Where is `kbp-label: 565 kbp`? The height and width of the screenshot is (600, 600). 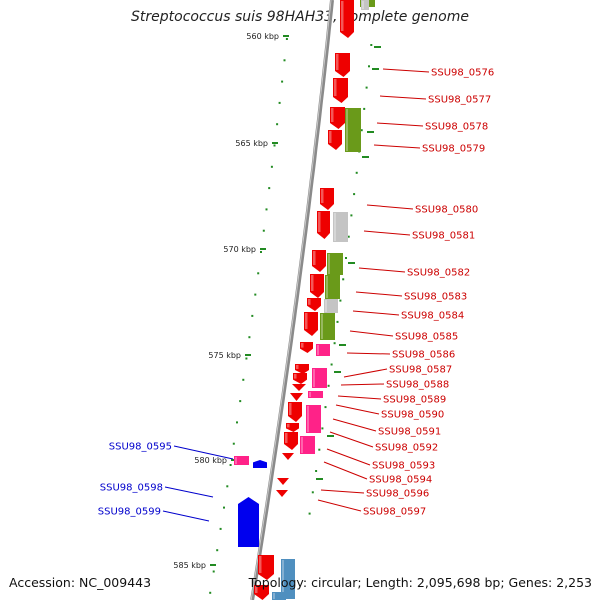
kbp-label: 565 kbp is located at coordinates (251, 143).